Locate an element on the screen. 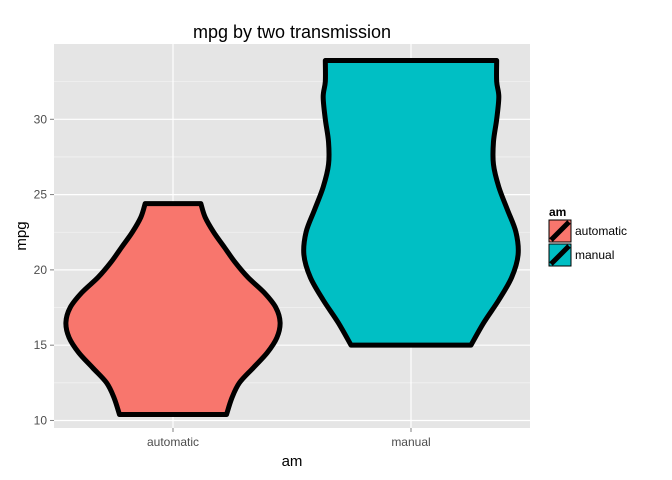  y-tick-label: 30 is located at coordinates (41, 119).